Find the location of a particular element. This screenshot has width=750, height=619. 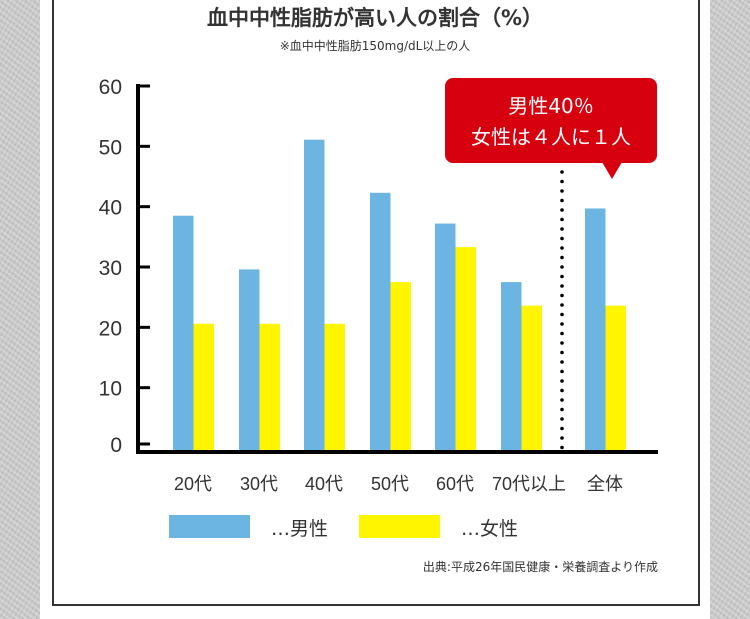

callout-pointer is located at coordinates (612, 170).